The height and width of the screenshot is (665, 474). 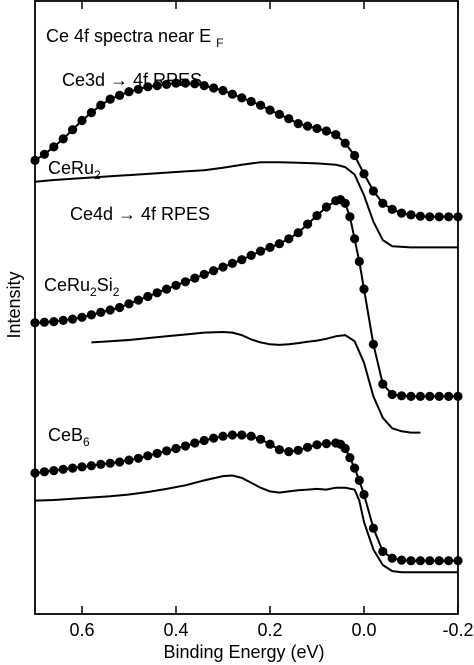 I want to click on label-subscript: 2, so click(x=93, y=292).